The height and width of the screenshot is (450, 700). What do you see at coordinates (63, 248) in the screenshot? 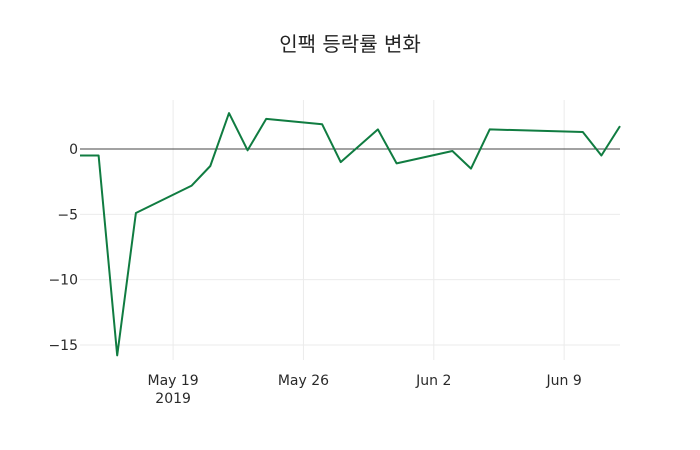
I see `y-axis: 0 −5 −10 −15` at bounding box center [63, 248].